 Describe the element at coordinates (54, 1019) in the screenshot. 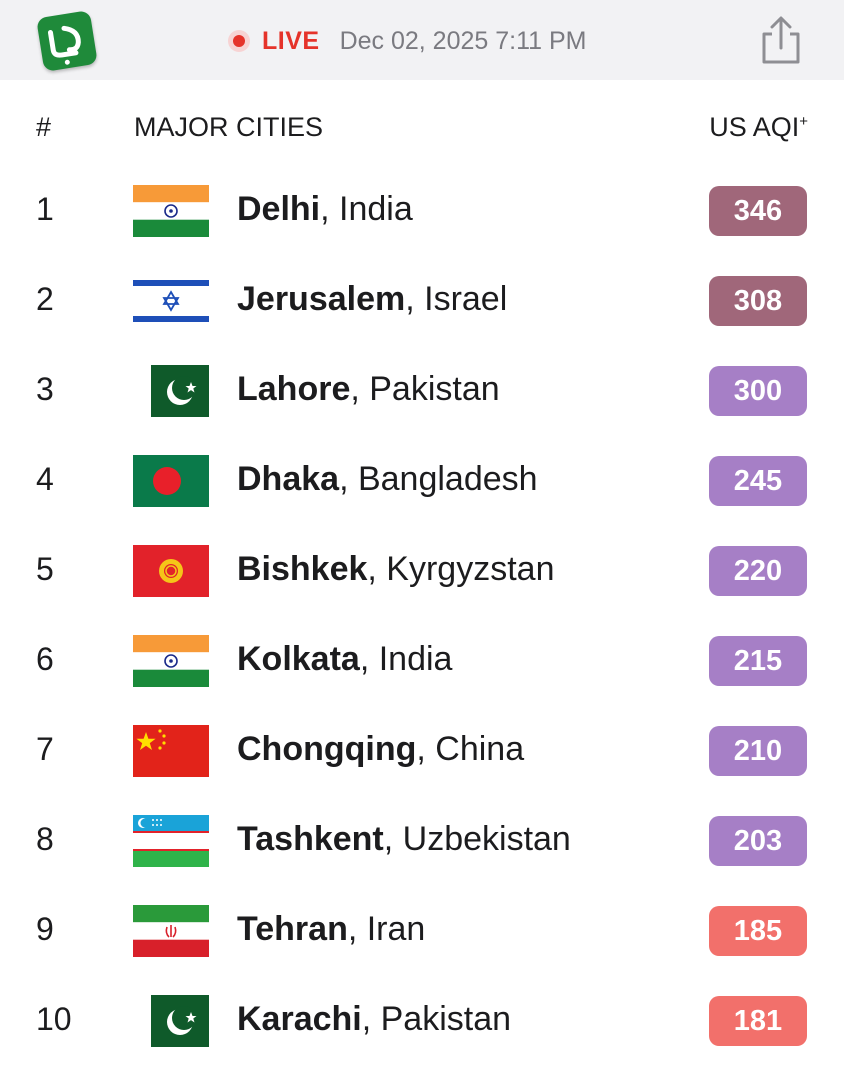

I see `rank-number: 10` at that location.